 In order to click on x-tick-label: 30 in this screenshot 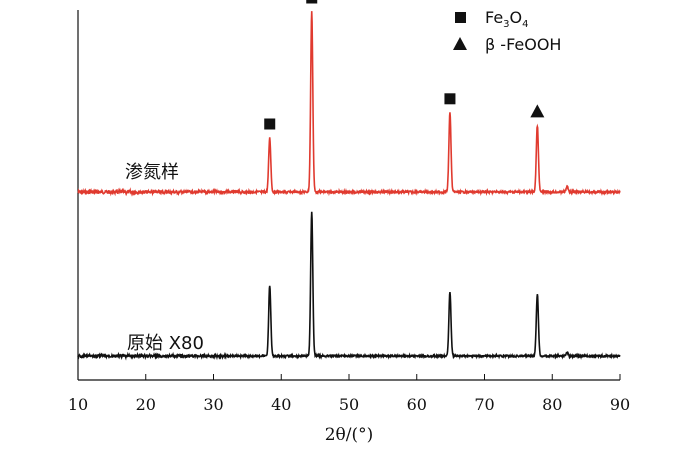, I will do `click(213, 404)`.